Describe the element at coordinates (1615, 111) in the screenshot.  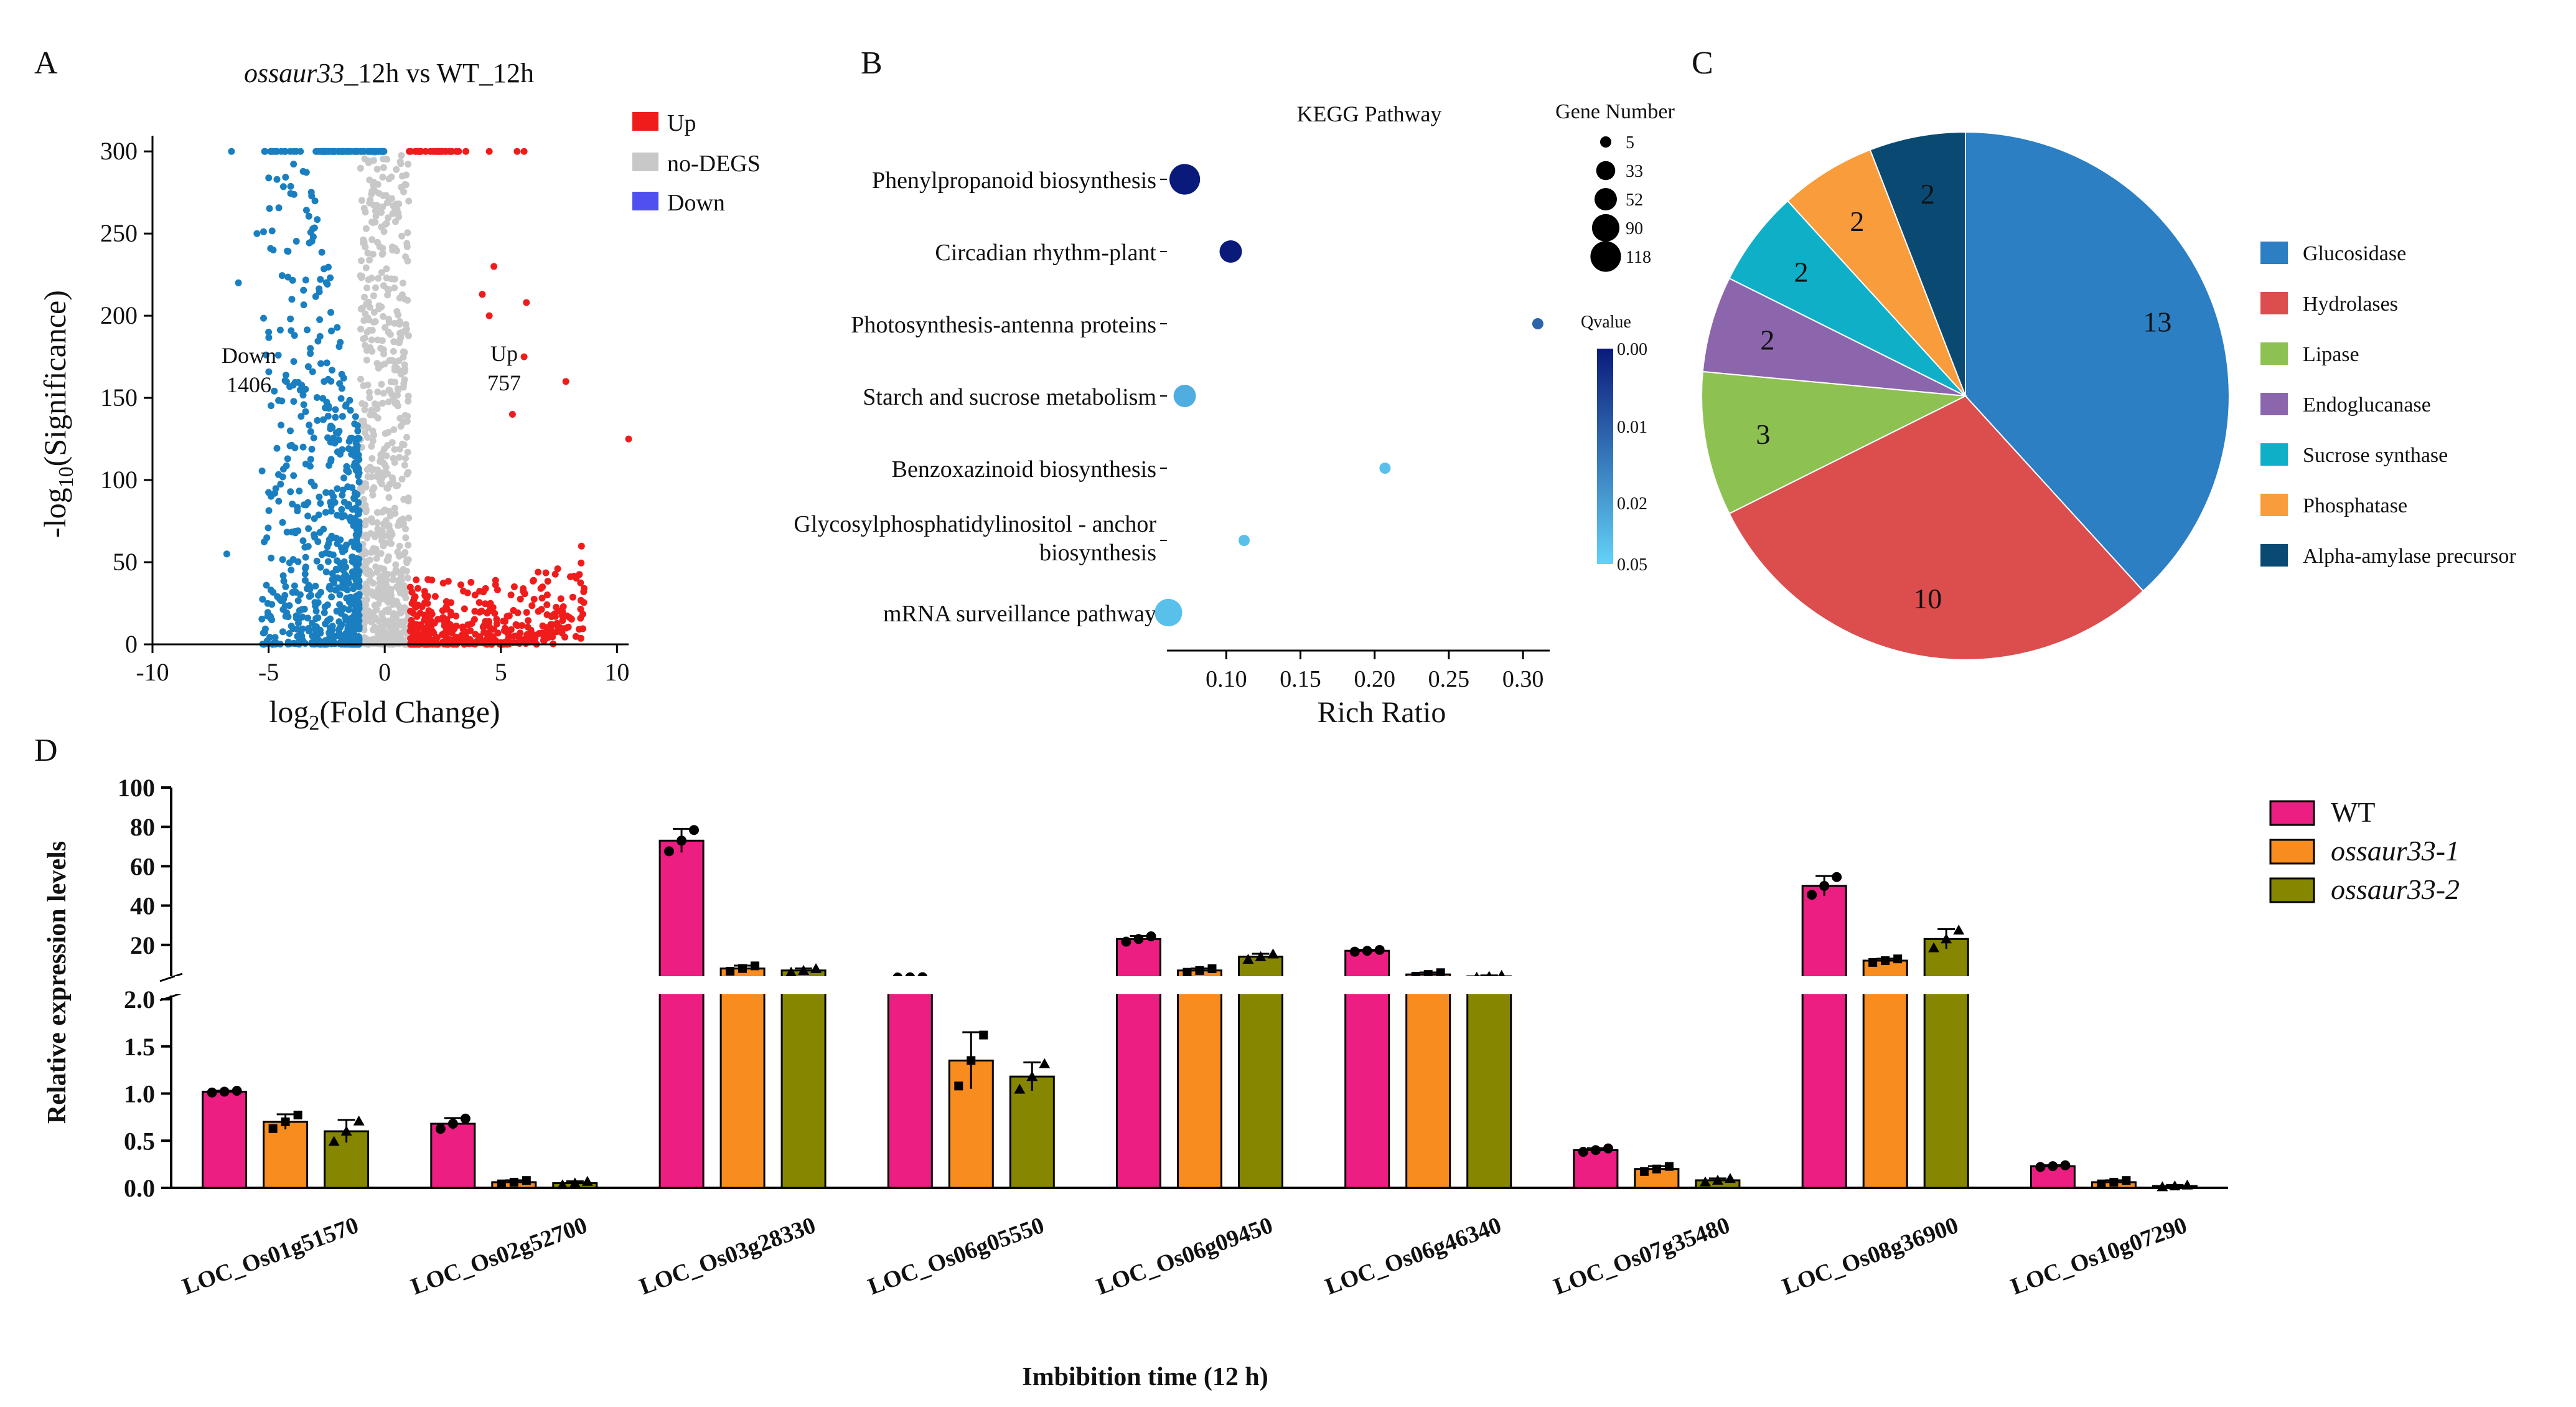
I see `gene-number-legend-title: Gene Number` at that location.